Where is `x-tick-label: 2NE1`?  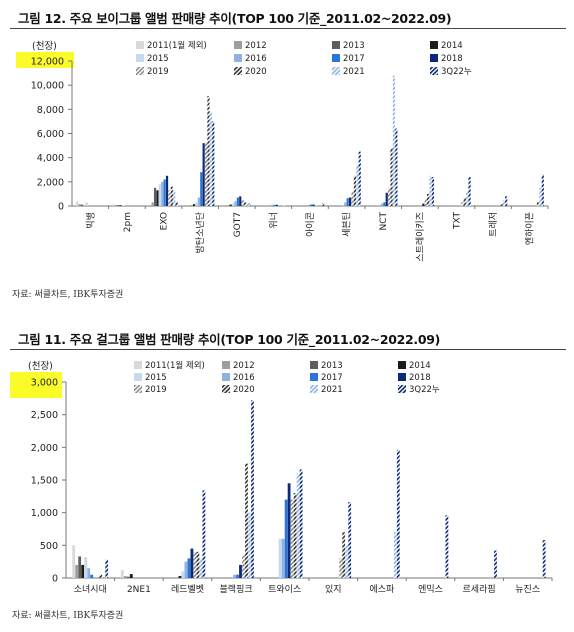
x-tick-label: 2NE1 is located at coordinates (139, 590).